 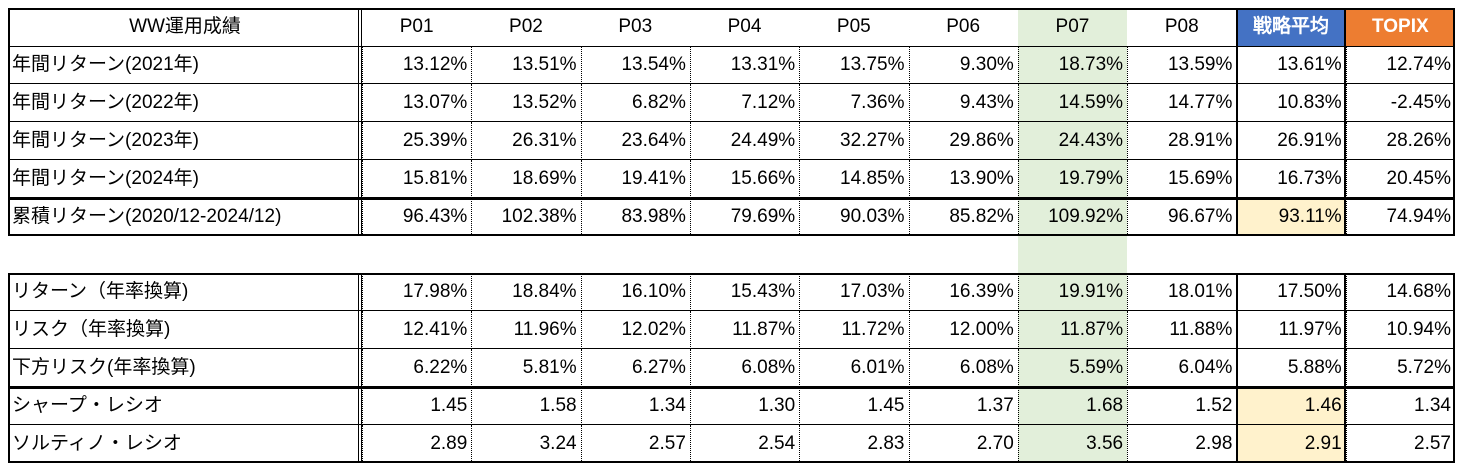 I want to click on value-cell: 85.82%, so click(x=963, y=217).